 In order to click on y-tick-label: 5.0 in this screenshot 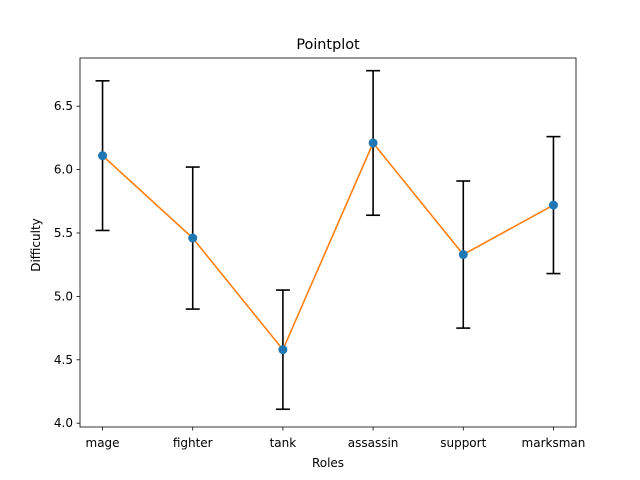, I will do `click(63, 296)`.